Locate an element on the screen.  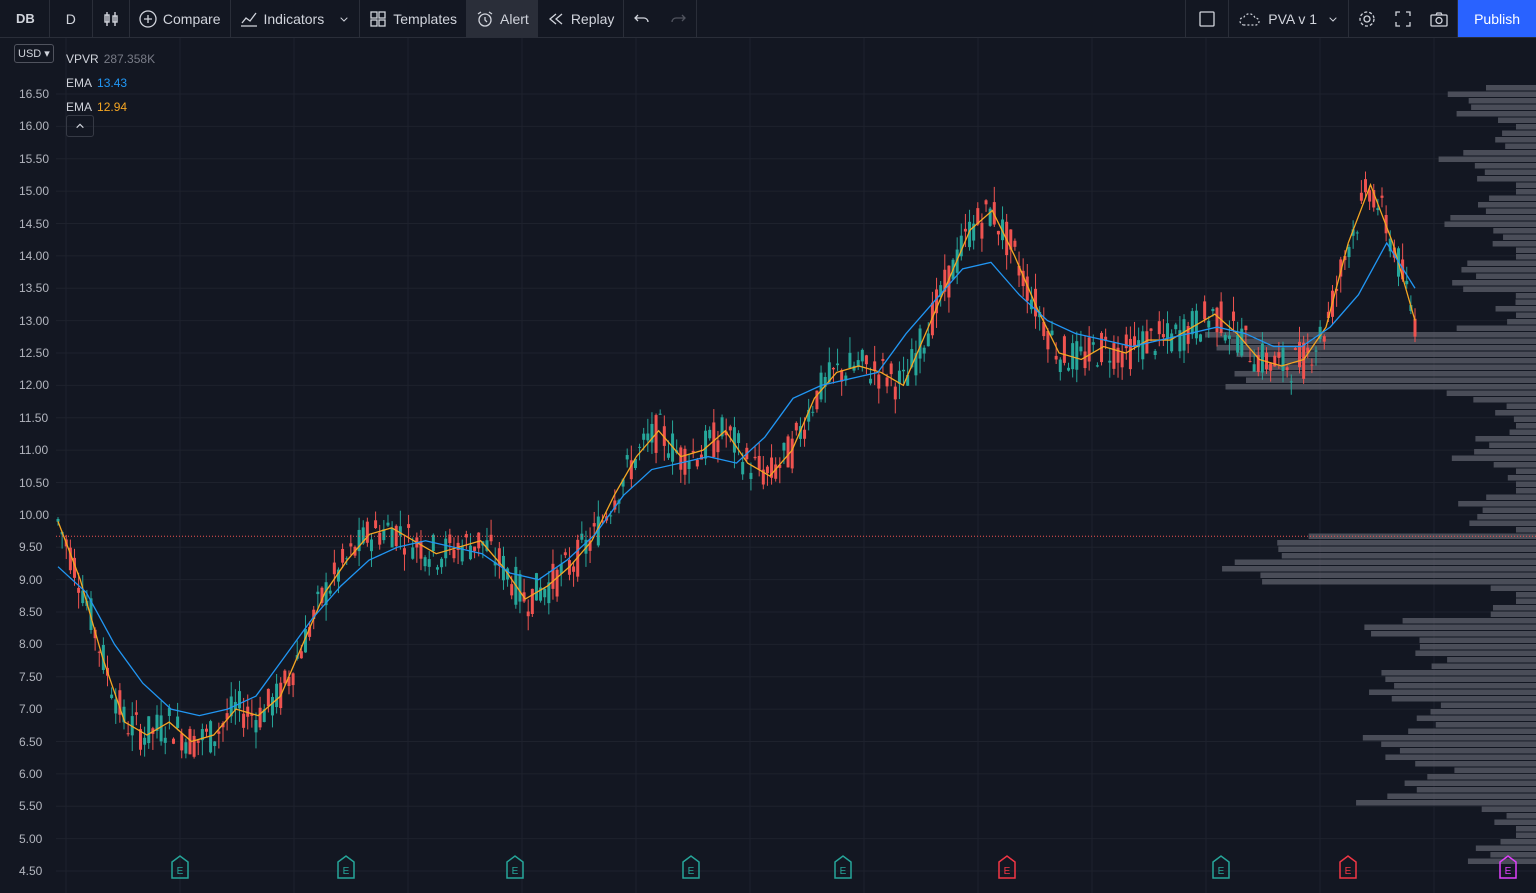
legend-vpvr: VPVR 287.358K is located at coordinates (110, 59).